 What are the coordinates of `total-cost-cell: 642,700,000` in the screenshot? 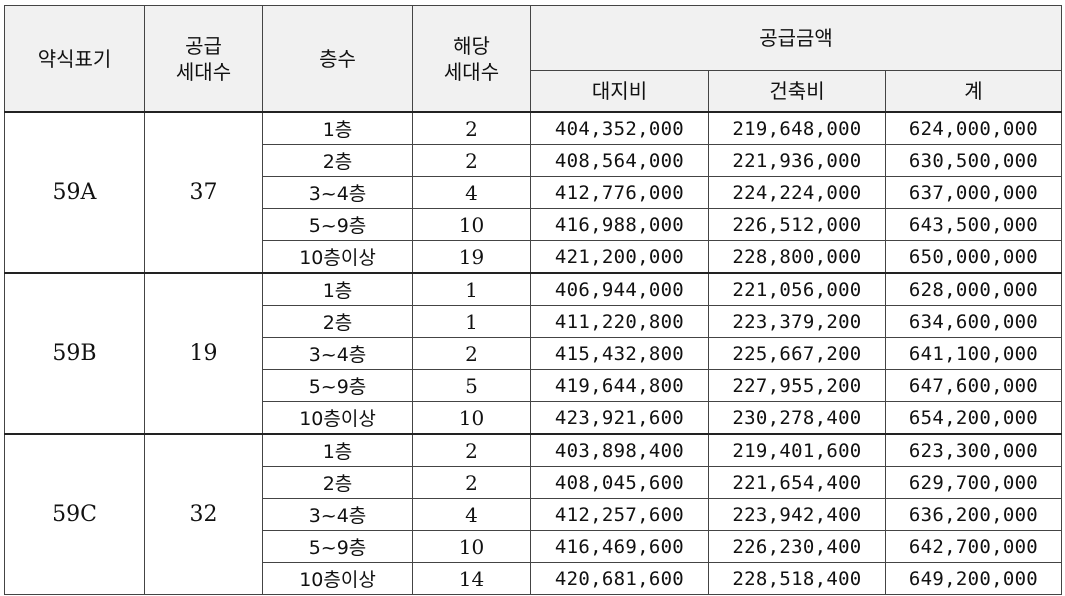 It's located at (973, 546).